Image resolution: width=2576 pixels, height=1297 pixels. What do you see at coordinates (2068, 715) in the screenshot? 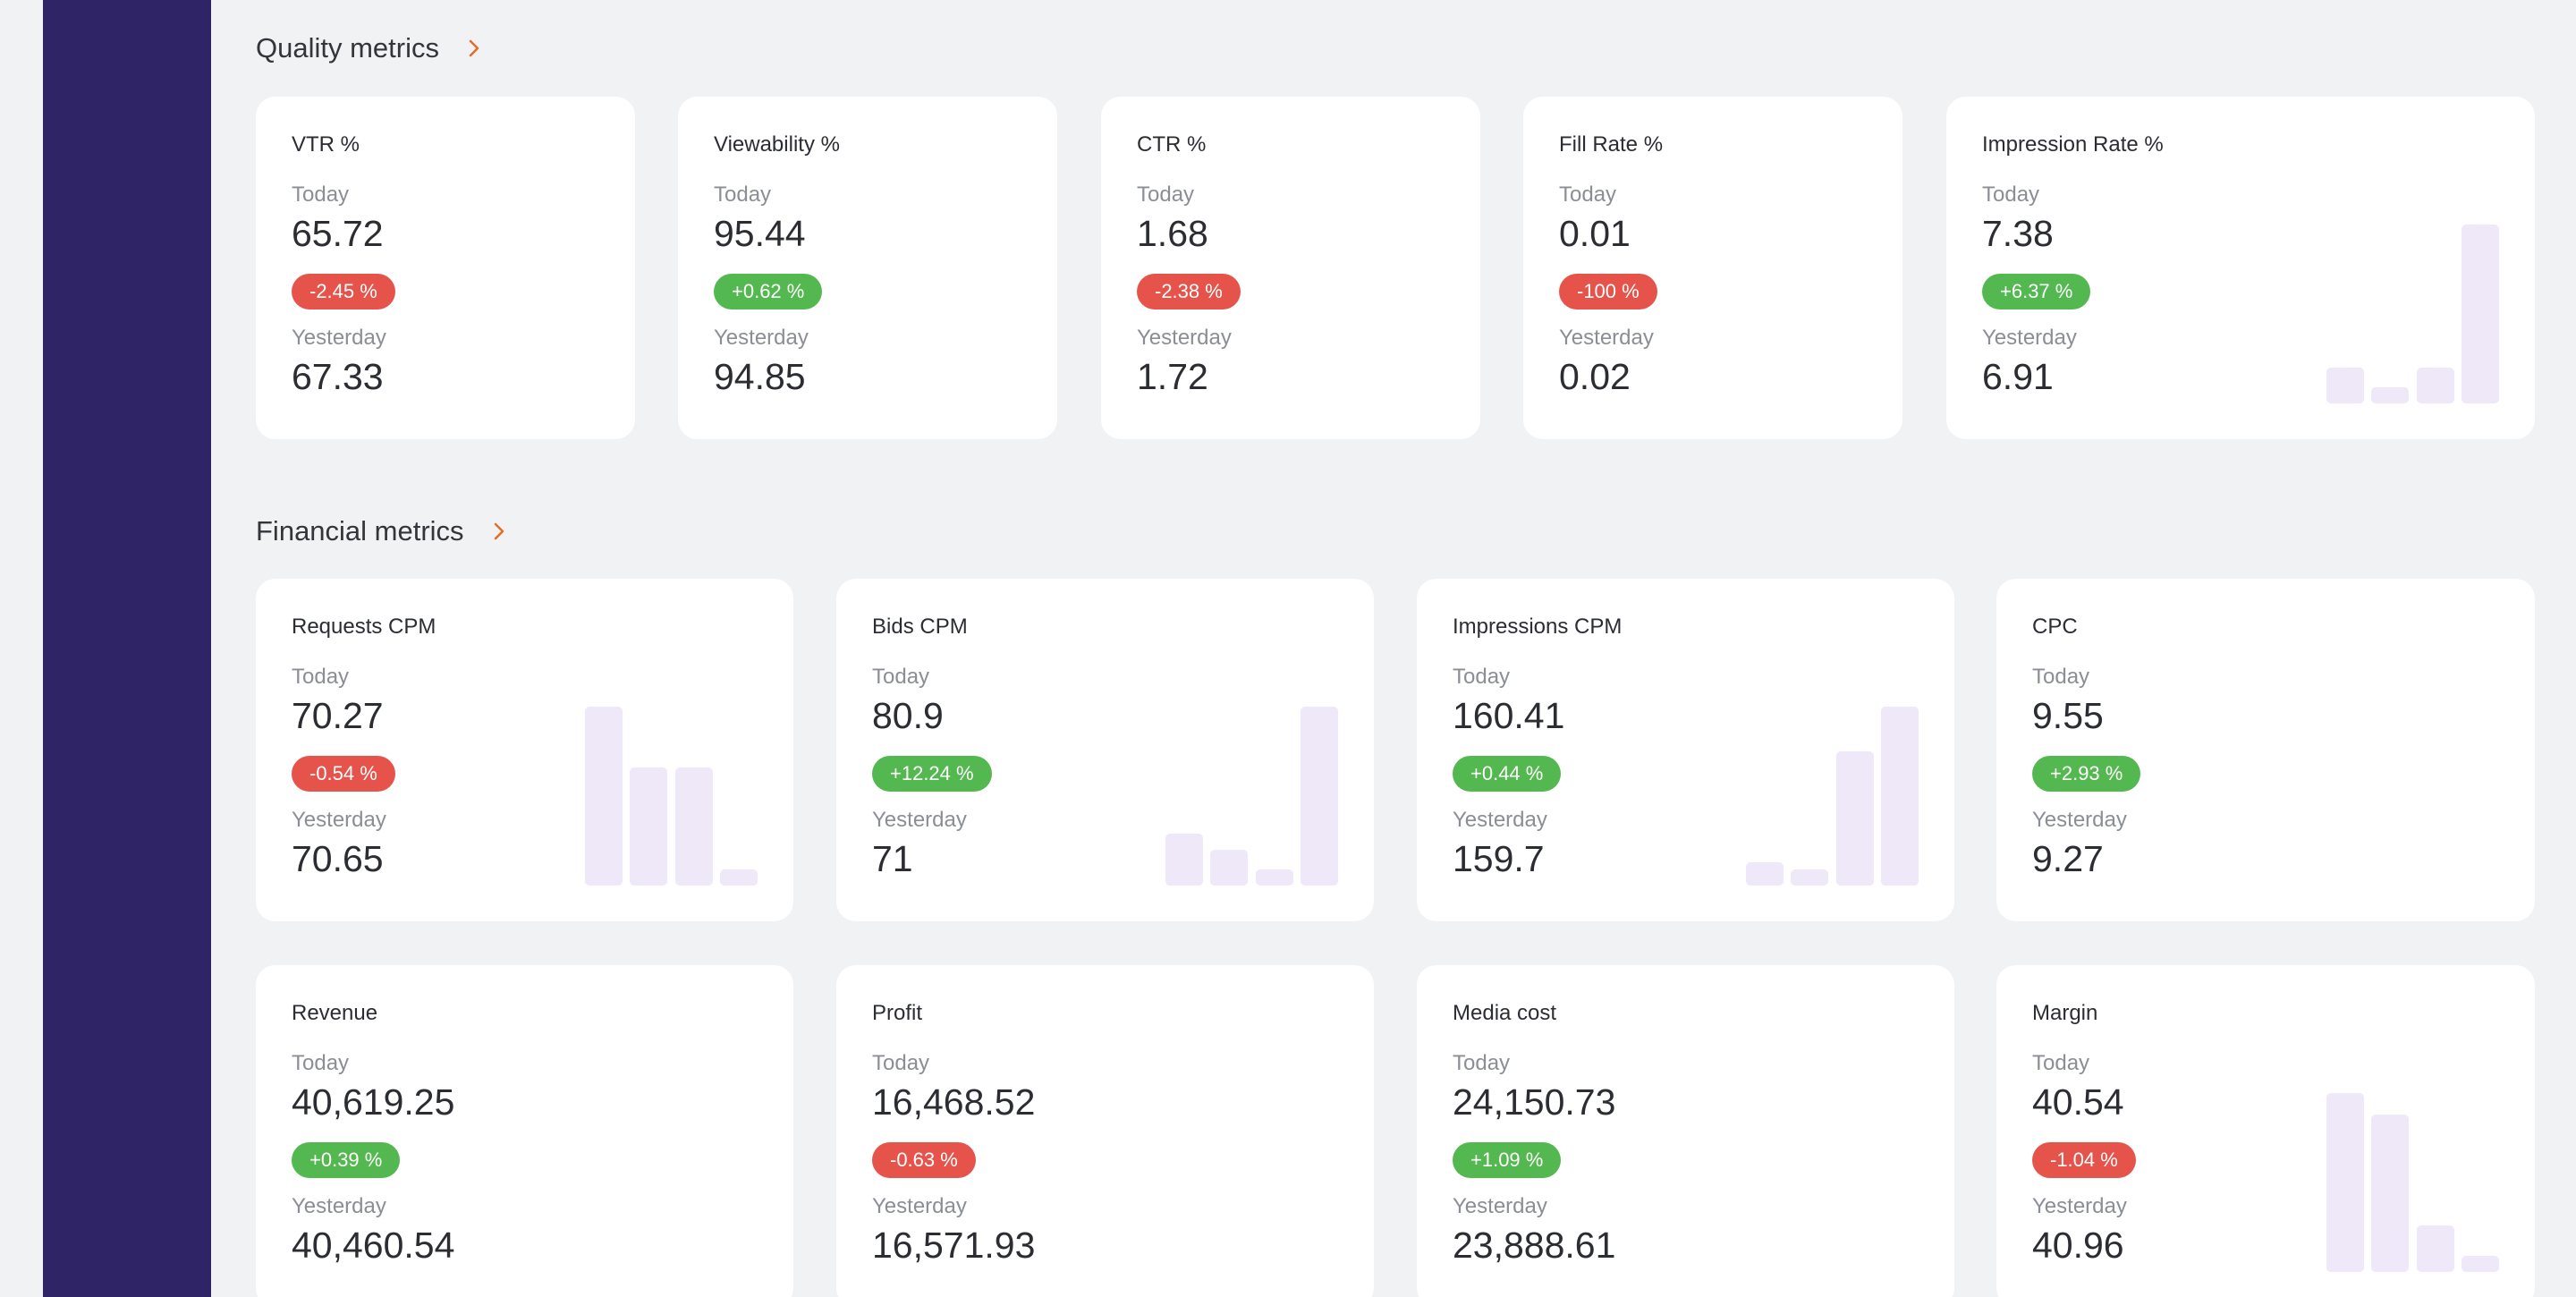
I see `today-value: 9.55` at bounding box center [2068, 715].